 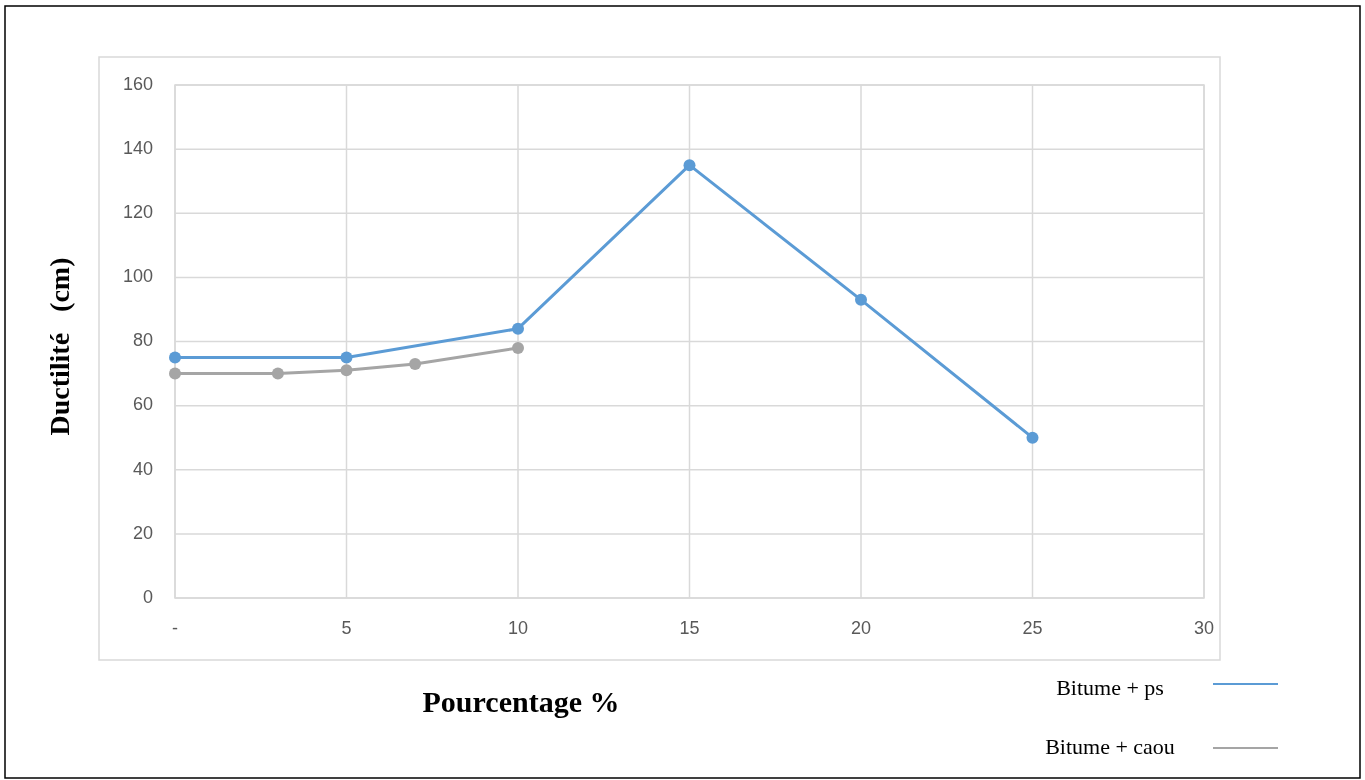 I want to click on y-tick-label: 140, so click(x=137, y=147).